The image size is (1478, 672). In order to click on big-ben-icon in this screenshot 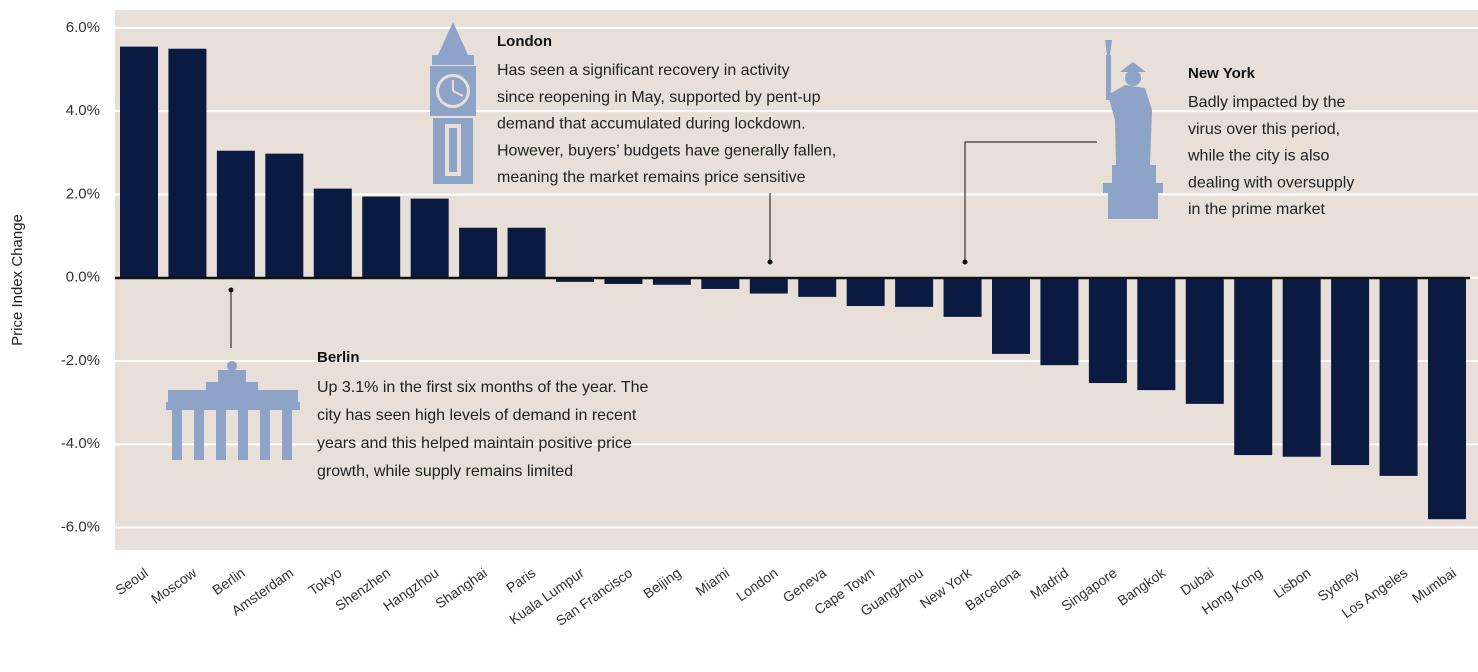, I will do `click(453, 103)`.